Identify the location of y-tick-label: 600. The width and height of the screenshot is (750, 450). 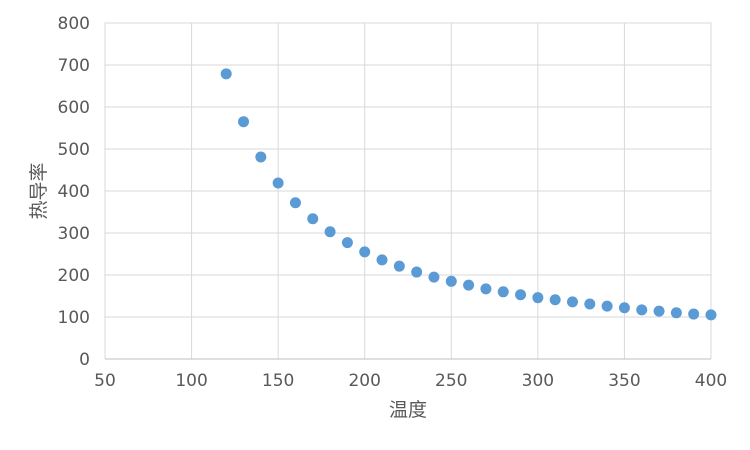
(74, 108).